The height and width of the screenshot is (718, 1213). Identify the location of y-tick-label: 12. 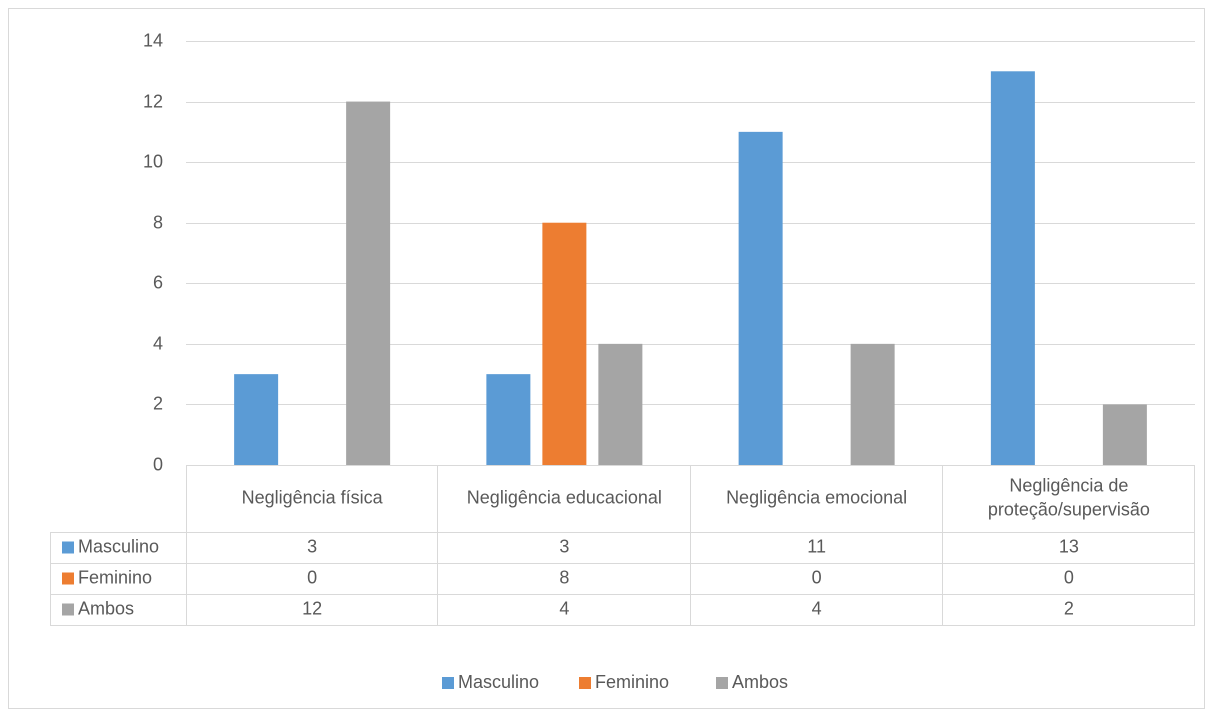
(153, 101).